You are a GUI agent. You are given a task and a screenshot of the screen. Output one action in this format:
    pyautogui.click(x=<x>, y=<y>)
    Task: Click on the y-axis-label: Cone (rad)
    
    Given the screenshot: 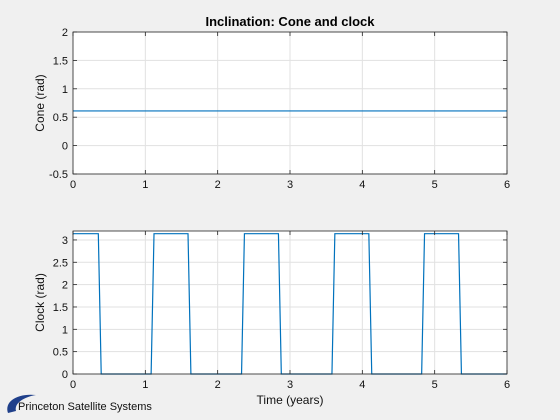 What is the action you would take?
    pyautogui.click(x=40, y=102)
    